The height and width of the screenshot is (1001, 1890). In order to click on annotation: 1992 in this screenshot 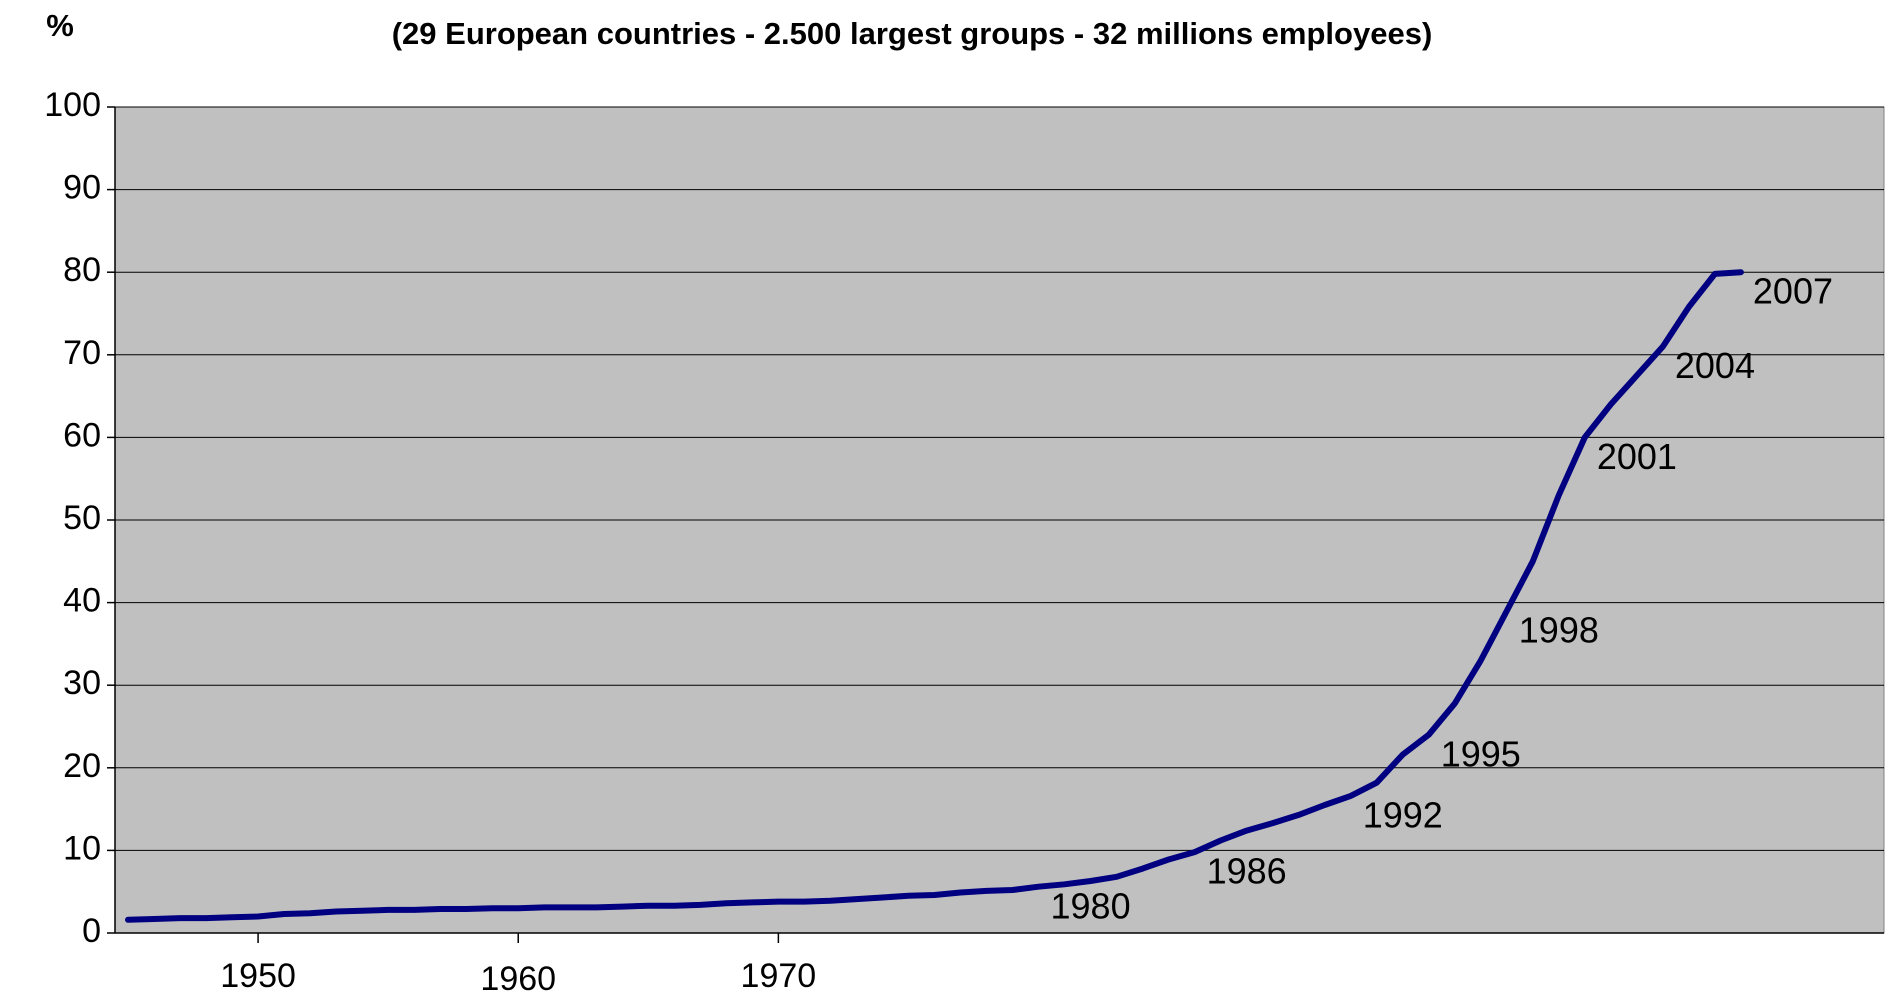, I will do `click(1403, 814)`.